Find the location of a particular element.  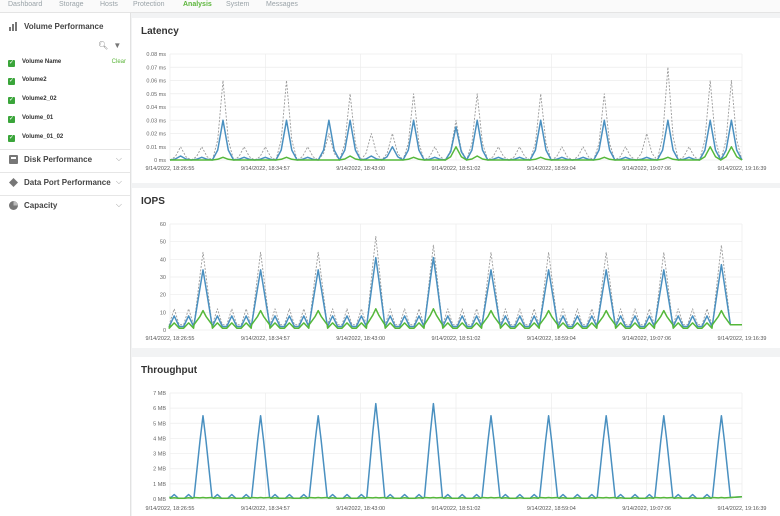

y-tick-label: 30 is located at coordinates (163, 278).